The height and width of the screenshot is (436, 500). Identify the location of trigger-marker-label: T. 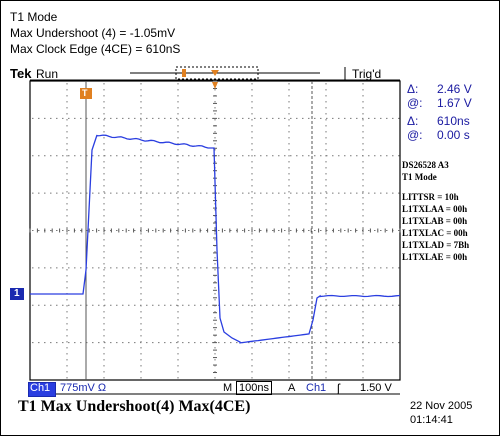
(85, 93).